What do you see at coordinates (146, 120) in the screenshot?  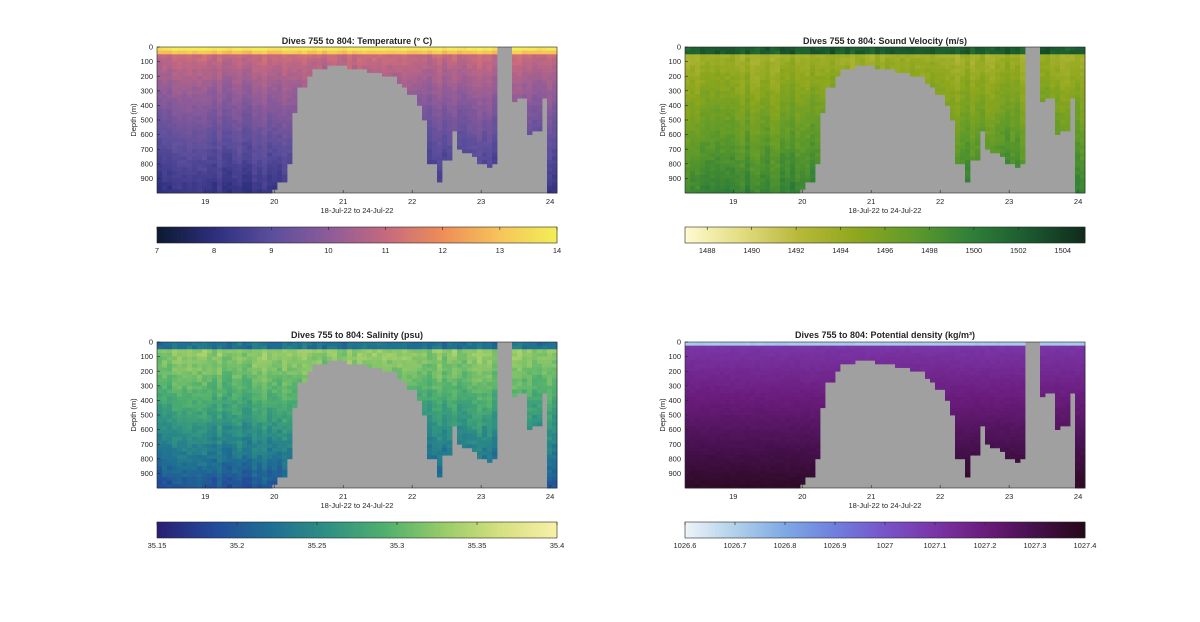 I see `y-tick-label: 500` at bounding box center [146, 120].